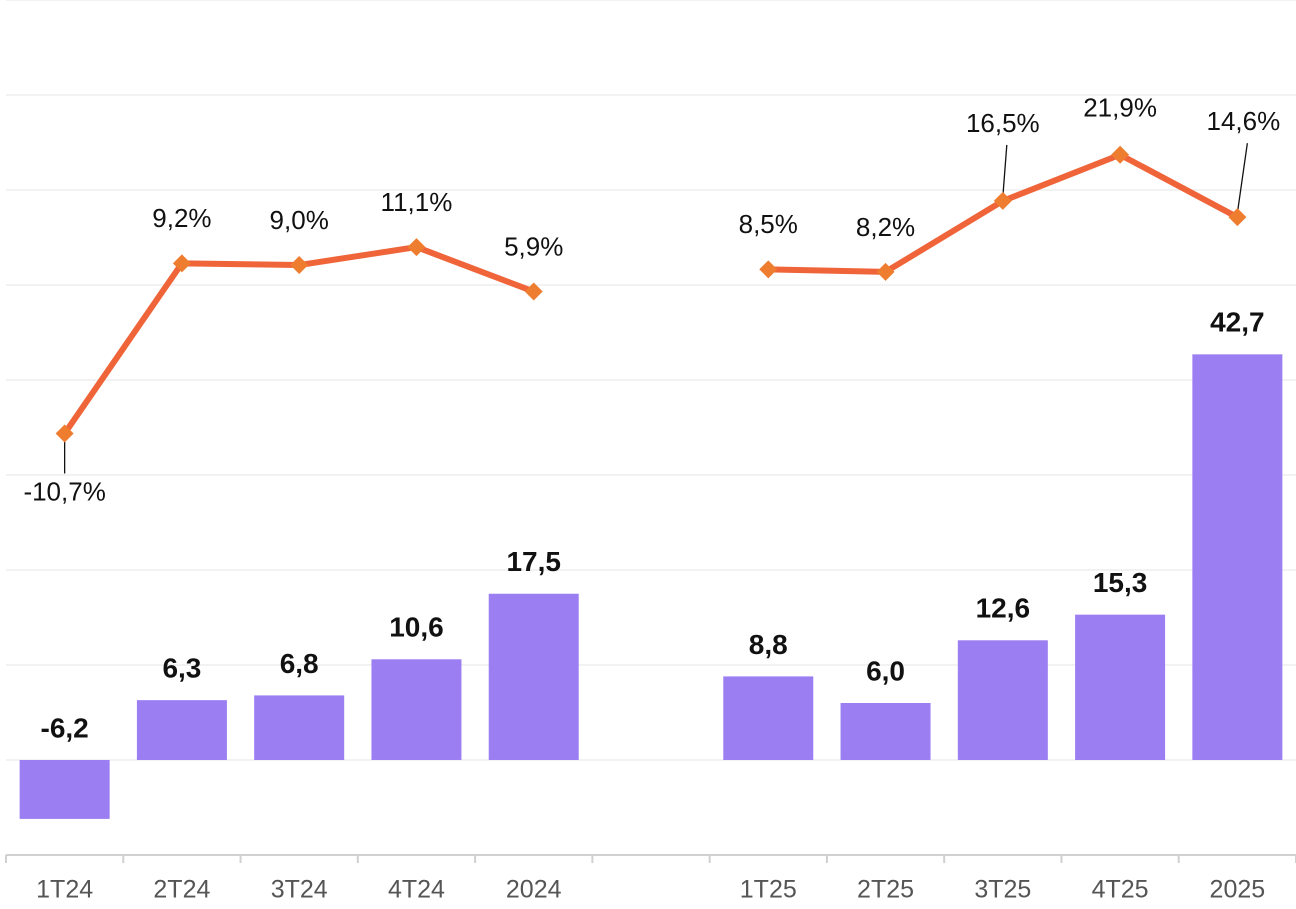 The image size is (1296, 909). What do you see at coordinates (299, 663) in the screenshot?
I see `bar-value-label: 6,8` at bounding box center [299, 663].